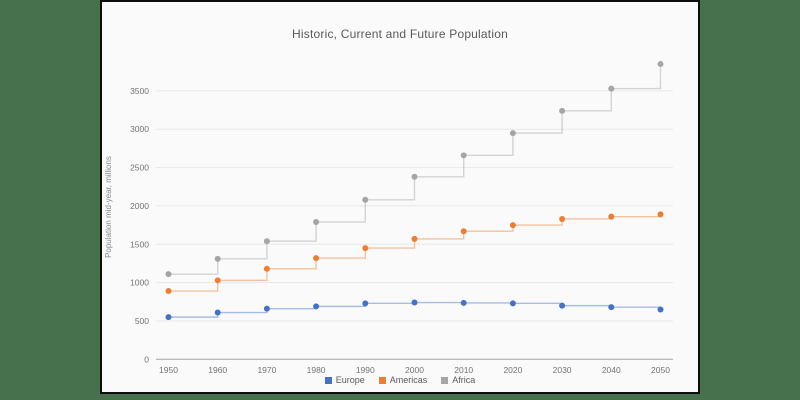  Describe the element at coordinates (414, 370) in the screenshot. I see `x-tick-label: 2000` at that location.